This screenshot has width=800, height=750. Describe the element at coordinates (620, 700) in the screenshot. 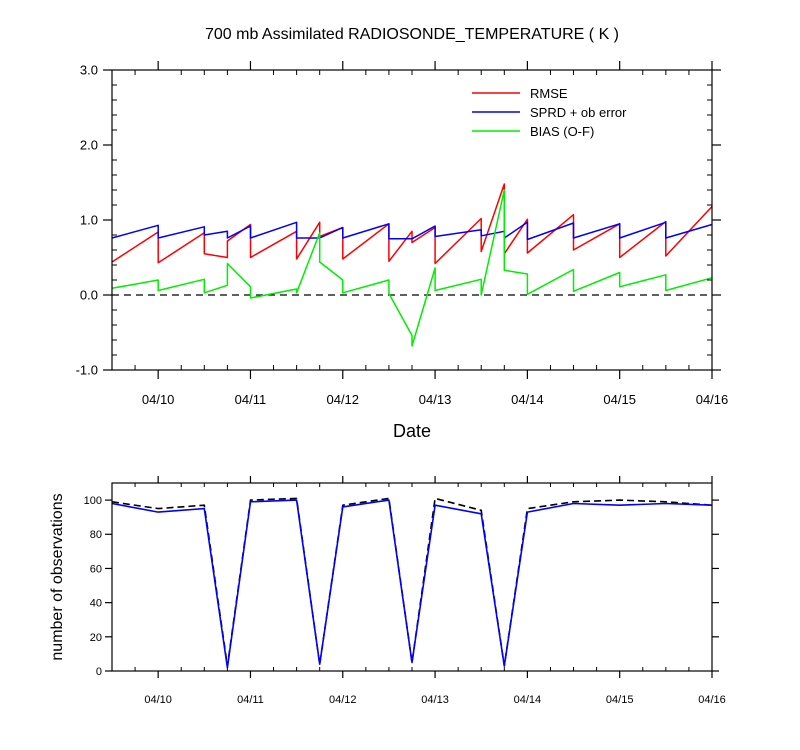

I see `observations-x-tick-label: 04/15` at that location.